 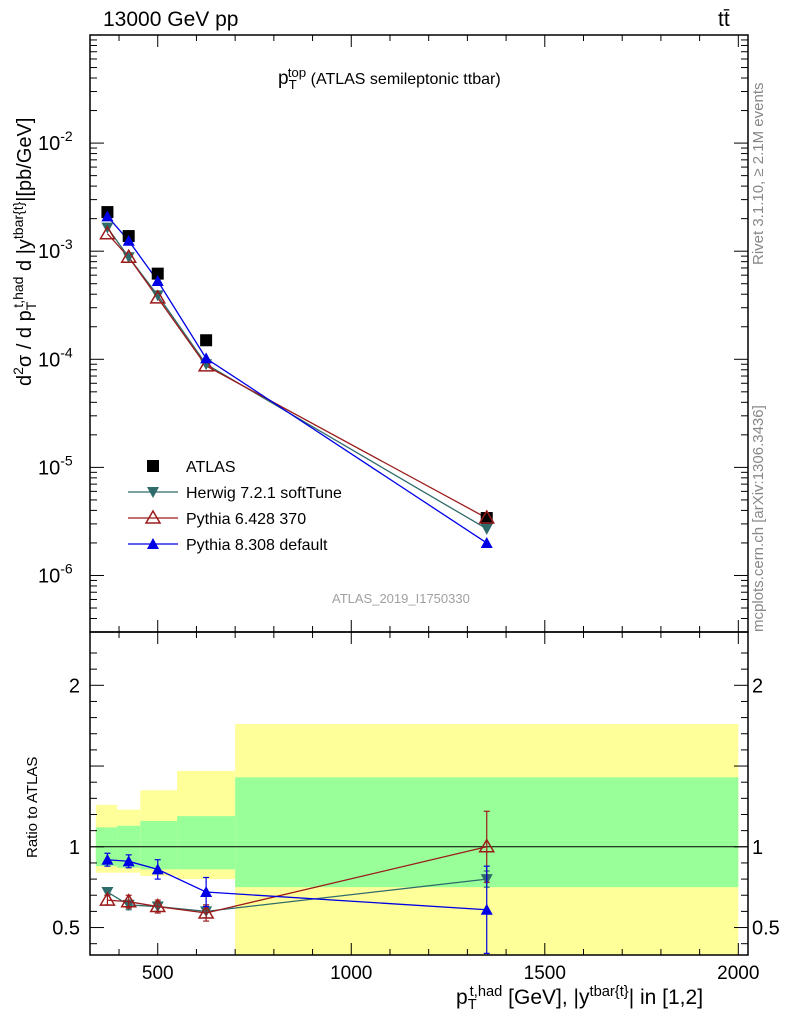 I want to click on ratio-y-tick-label-right: 1, so click(x=757, y=848).